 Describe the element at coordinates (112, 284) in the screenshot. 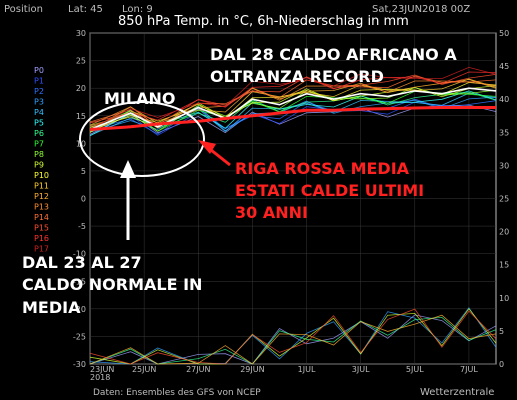

I see `annotation-left-line2: CALDO NORMALE IN` at that location.